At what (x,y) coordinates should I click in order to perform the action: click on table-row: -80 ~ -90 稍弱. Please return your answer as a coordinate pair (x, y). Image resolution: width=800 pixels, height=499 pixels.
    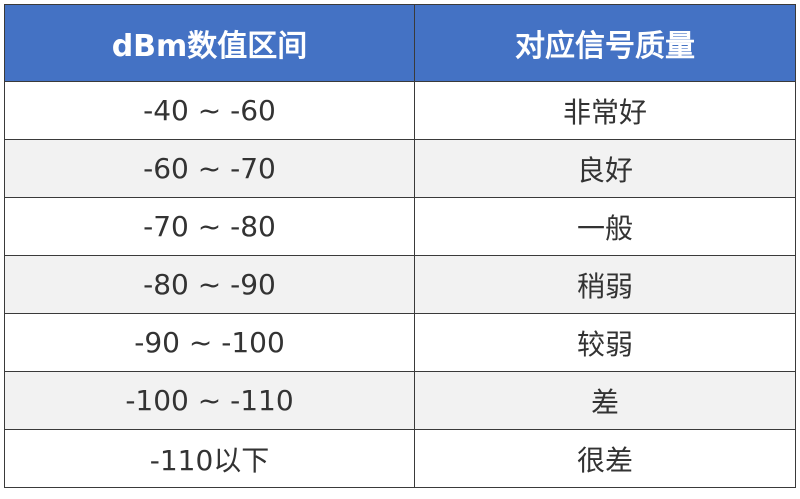
    Looking at the image, I should click on (400, 284).